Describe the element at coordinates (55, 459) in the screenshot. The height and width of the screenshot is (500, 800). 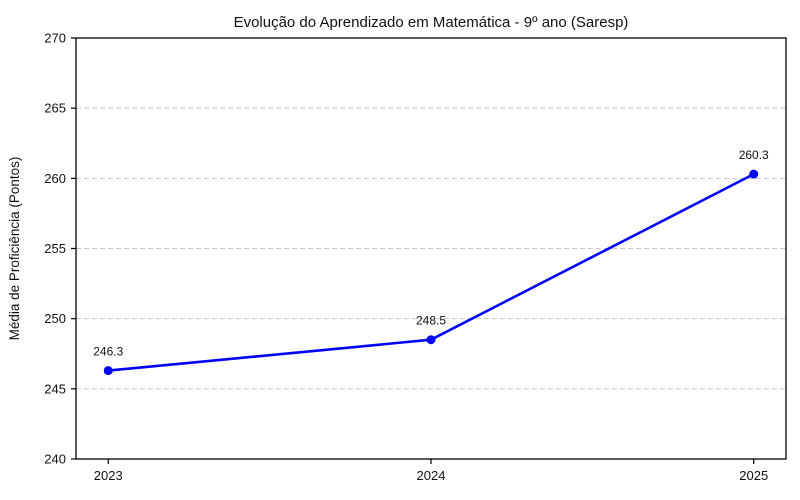
I see `y-tick-label: 240` at that location.